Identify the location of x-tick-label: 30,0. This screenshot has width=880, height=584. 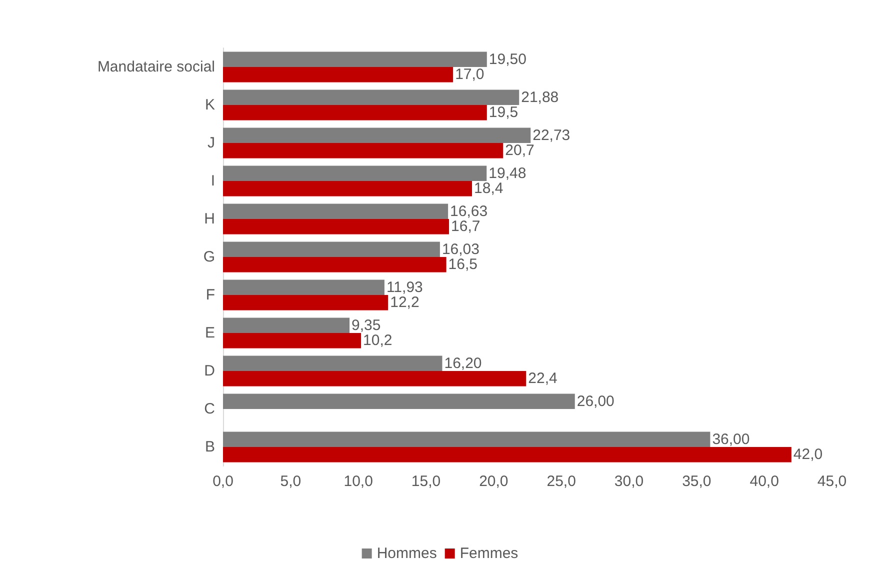
(629, 481).